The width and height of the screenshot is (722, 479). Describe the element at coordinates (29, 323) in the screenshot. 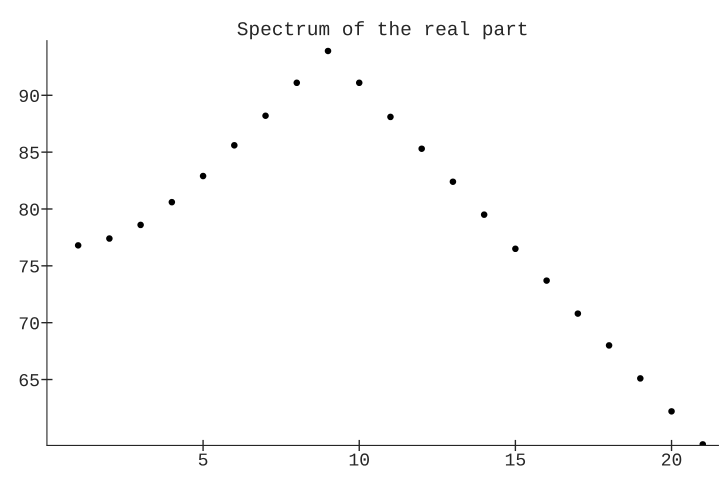

I see `y-tick-label: 70` at that location.